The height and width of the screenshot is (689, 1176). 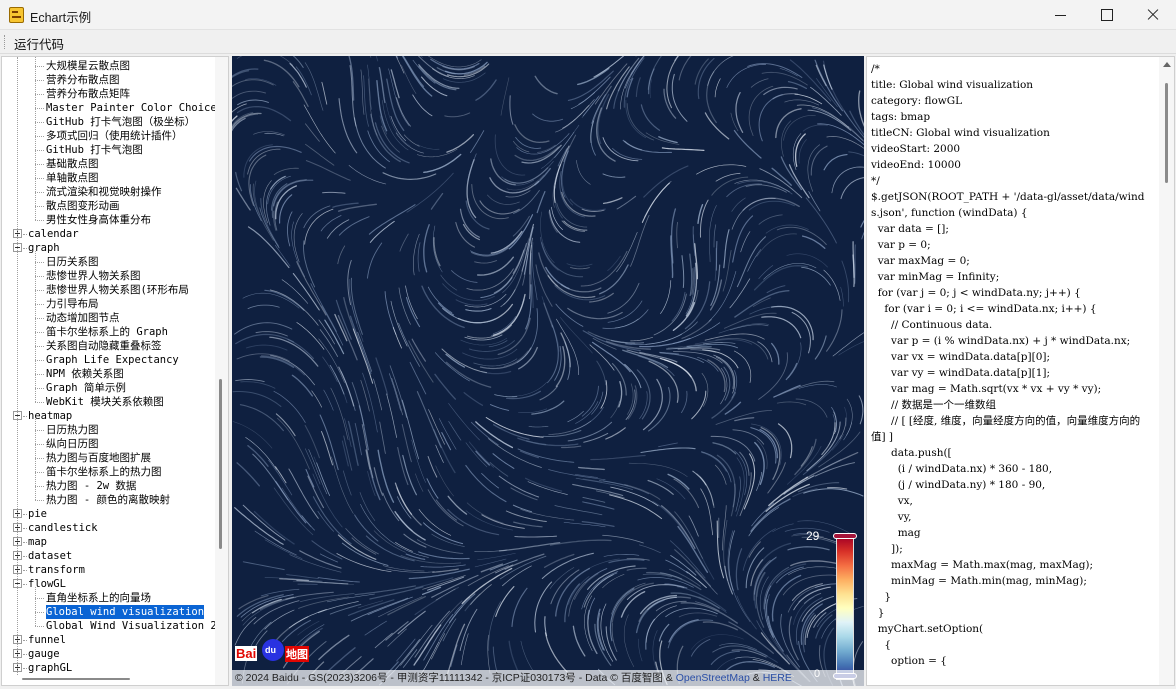 I want to click on tree-item: 笛卡尔坐标系上的 Graph, so click(x=107, y=332).